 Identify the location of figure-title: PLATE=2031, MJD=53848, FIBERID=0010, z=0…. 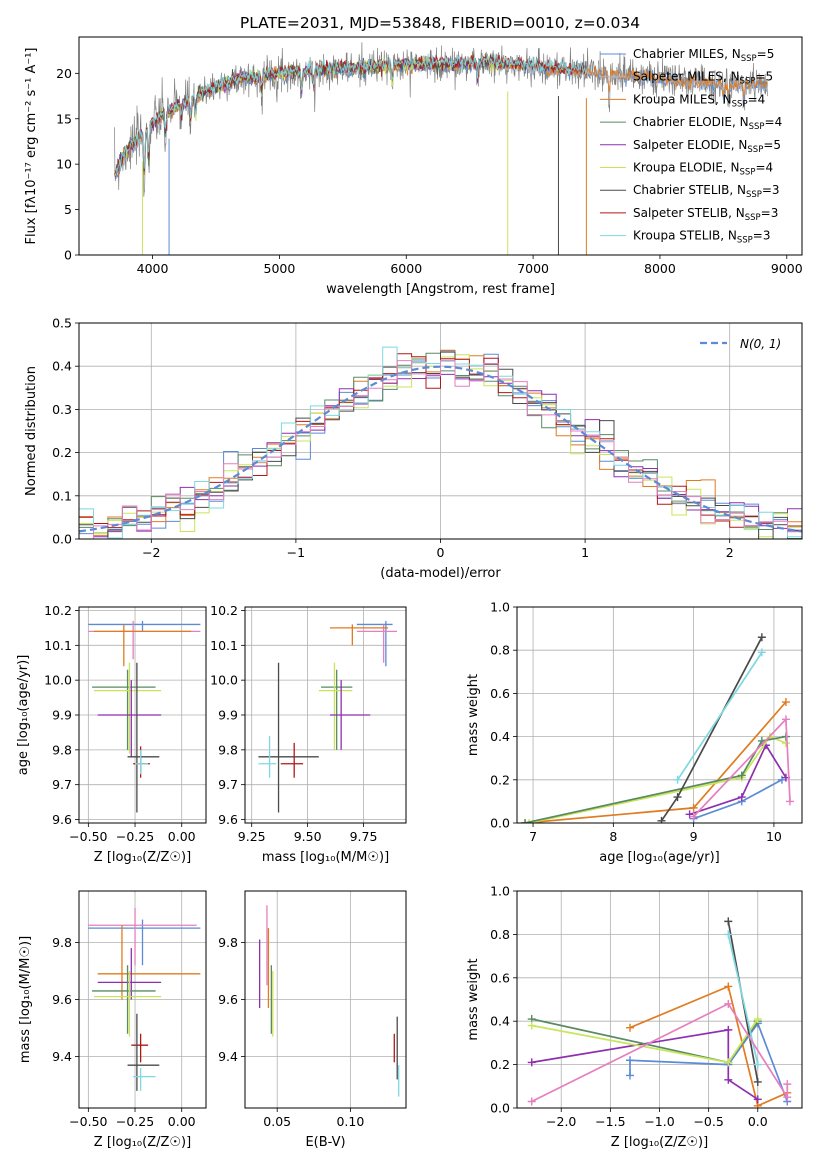
(440, 23).